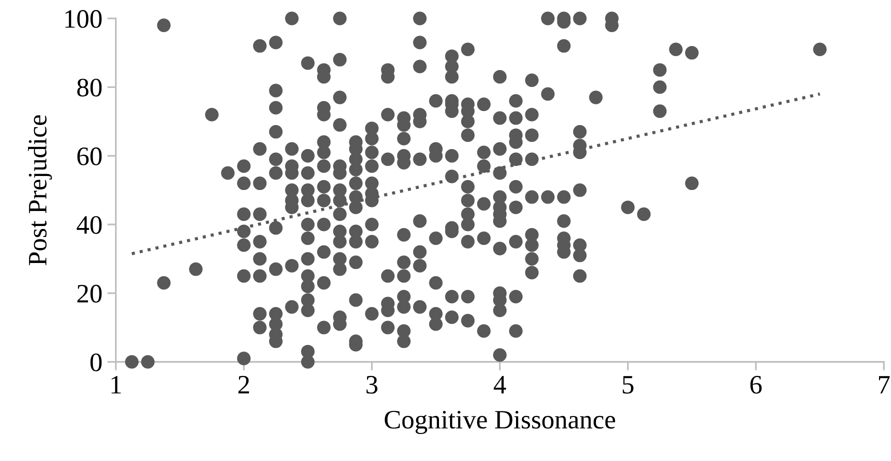  I want to click on x-axis-title: Cognitive Dissonance, so click(500, 422).